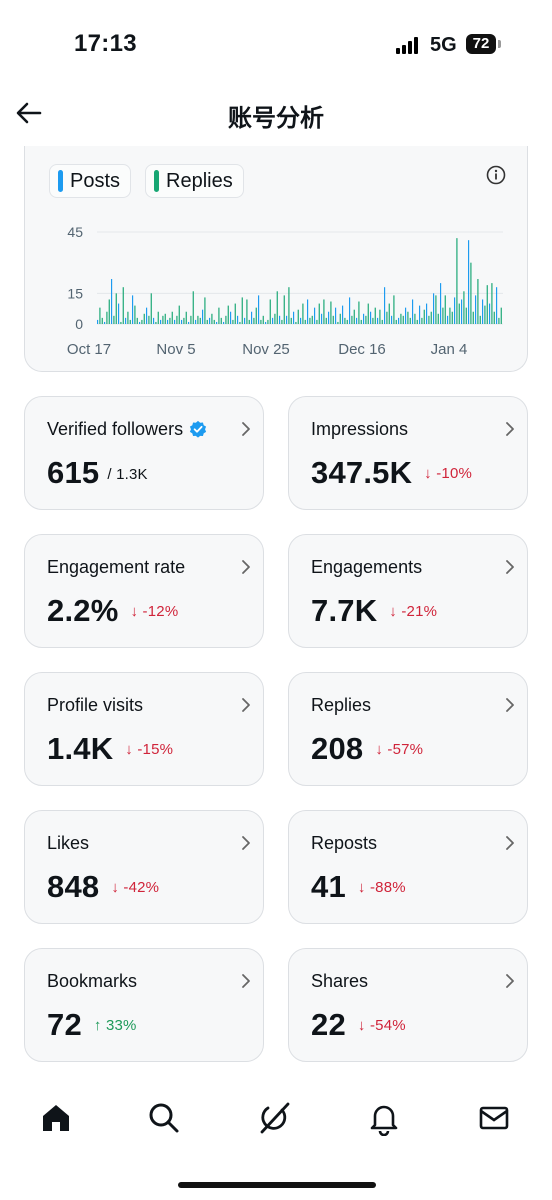 This screenshot has width=552, height=1200. What do you see at coordinates (156, 181) in the screenshot?
I see `legend-swatch-replies` at bounding box center [156, 181].